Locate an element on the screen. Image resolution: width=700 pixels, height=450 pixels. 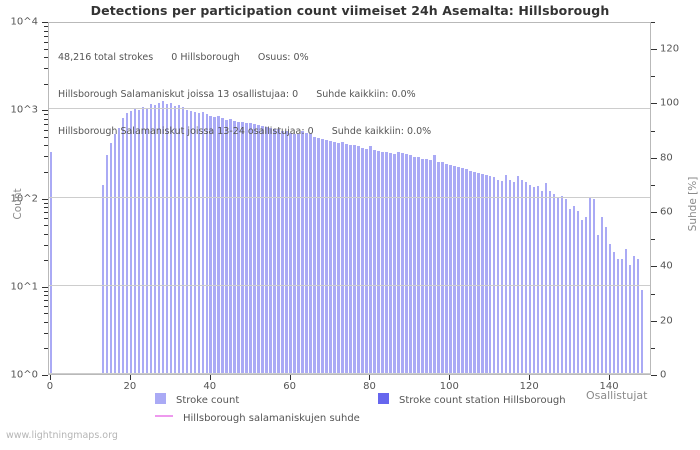
y-tick-label-right: 40 is located at coordinates (666, 266).